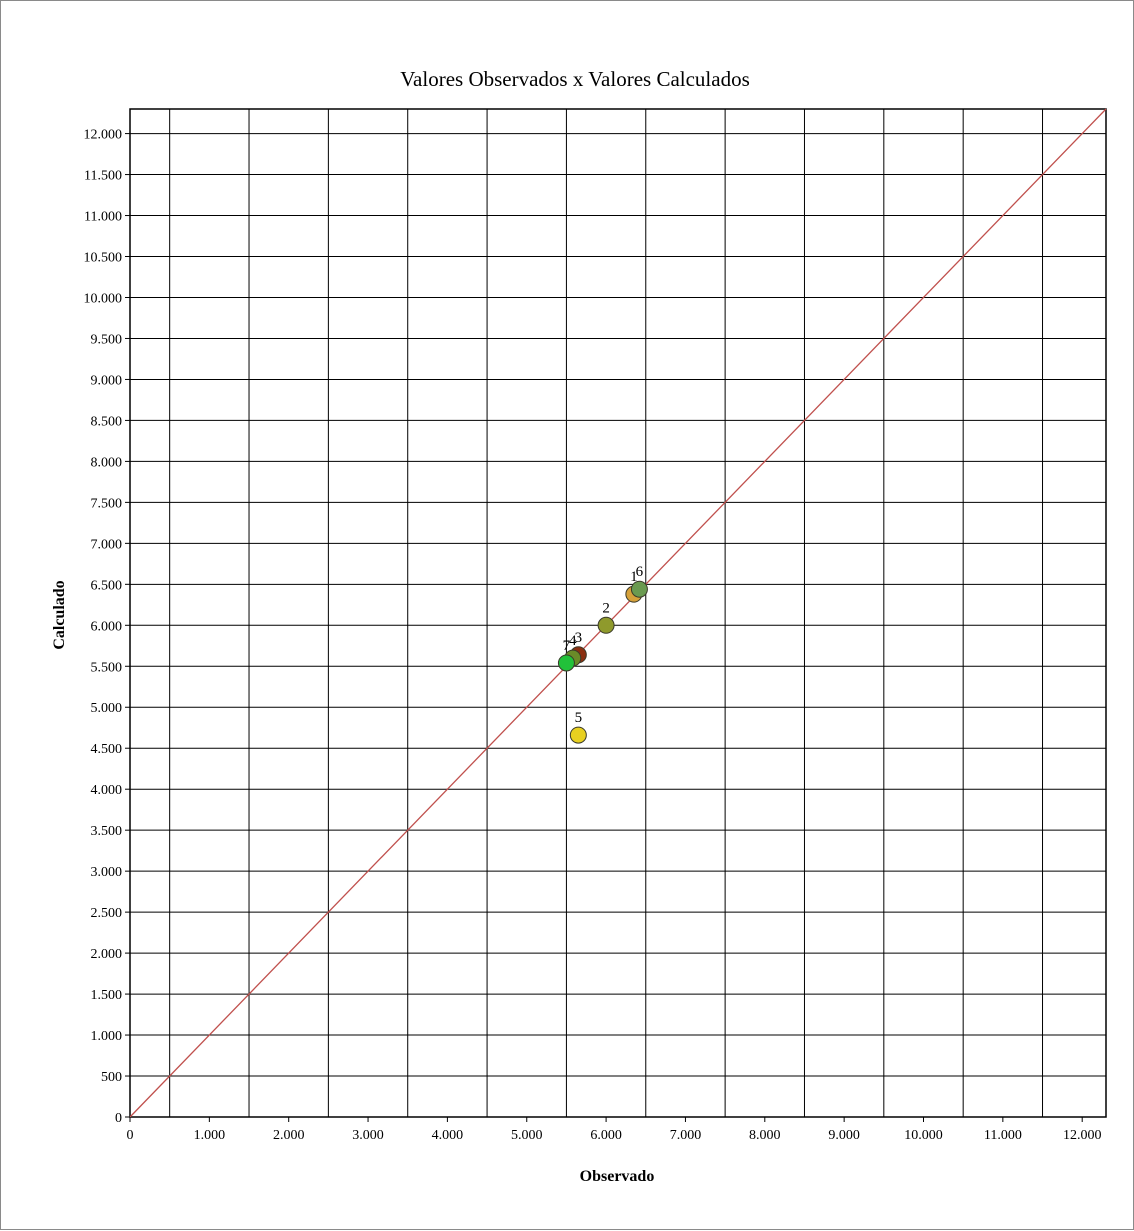 Image resolution: width=1134 pixels, height=1231 pixels. Describe the element at coordinates (448, 1135) in the screenshot. I see `x-tick-label: 4.000` at that location.